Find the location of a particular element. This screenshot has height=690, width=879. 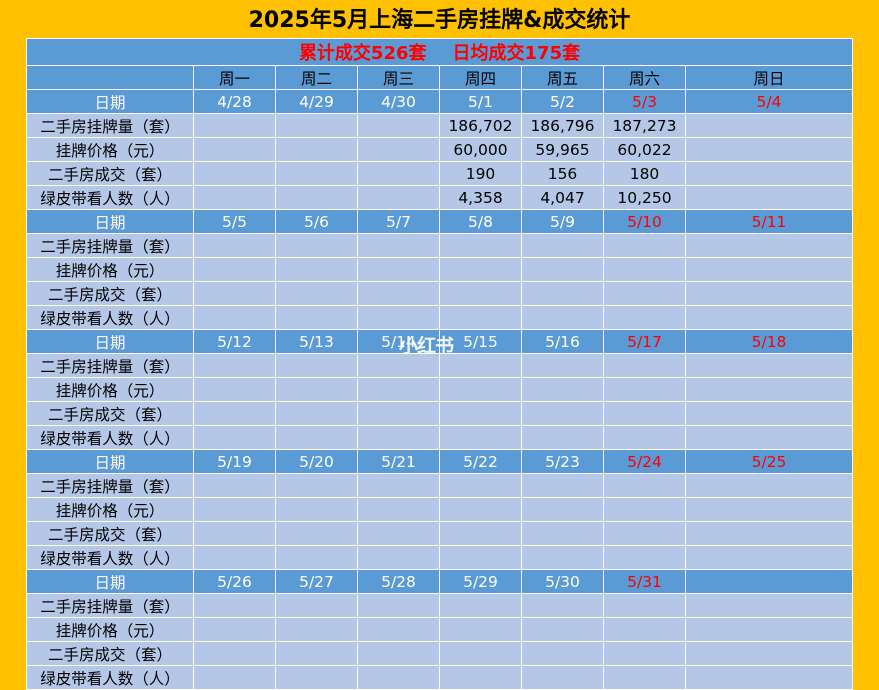

date-cell: 5/12 is located at coordinates (234, 341).